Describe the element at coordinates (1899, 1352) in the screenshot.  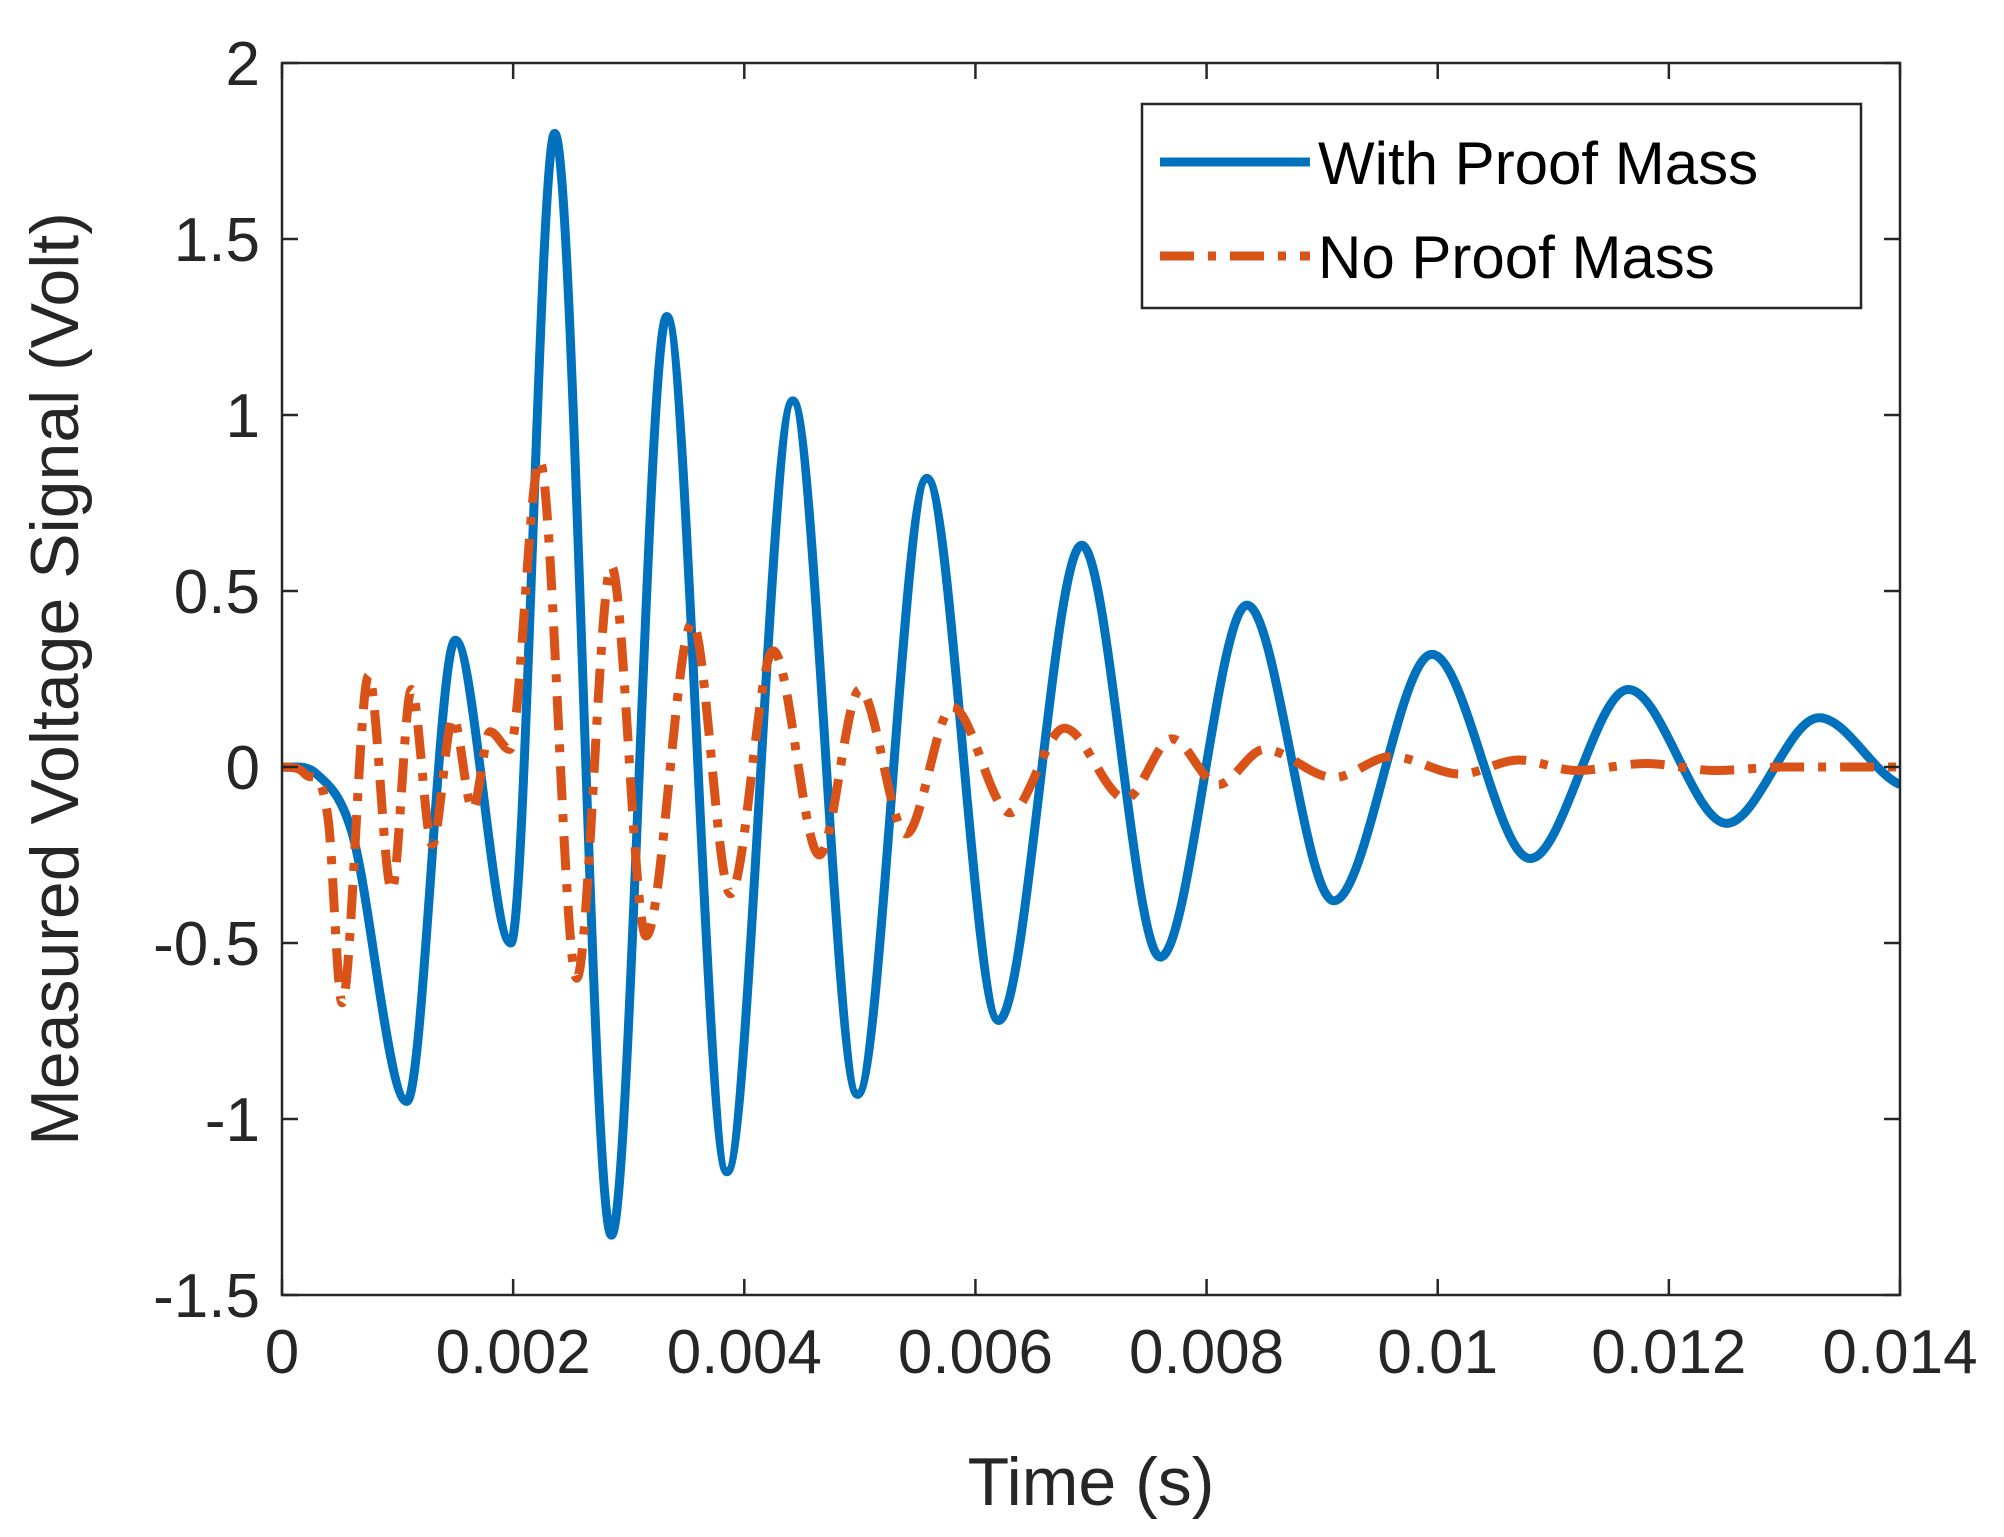
I see `x-tick-label: 0.014` at that location.